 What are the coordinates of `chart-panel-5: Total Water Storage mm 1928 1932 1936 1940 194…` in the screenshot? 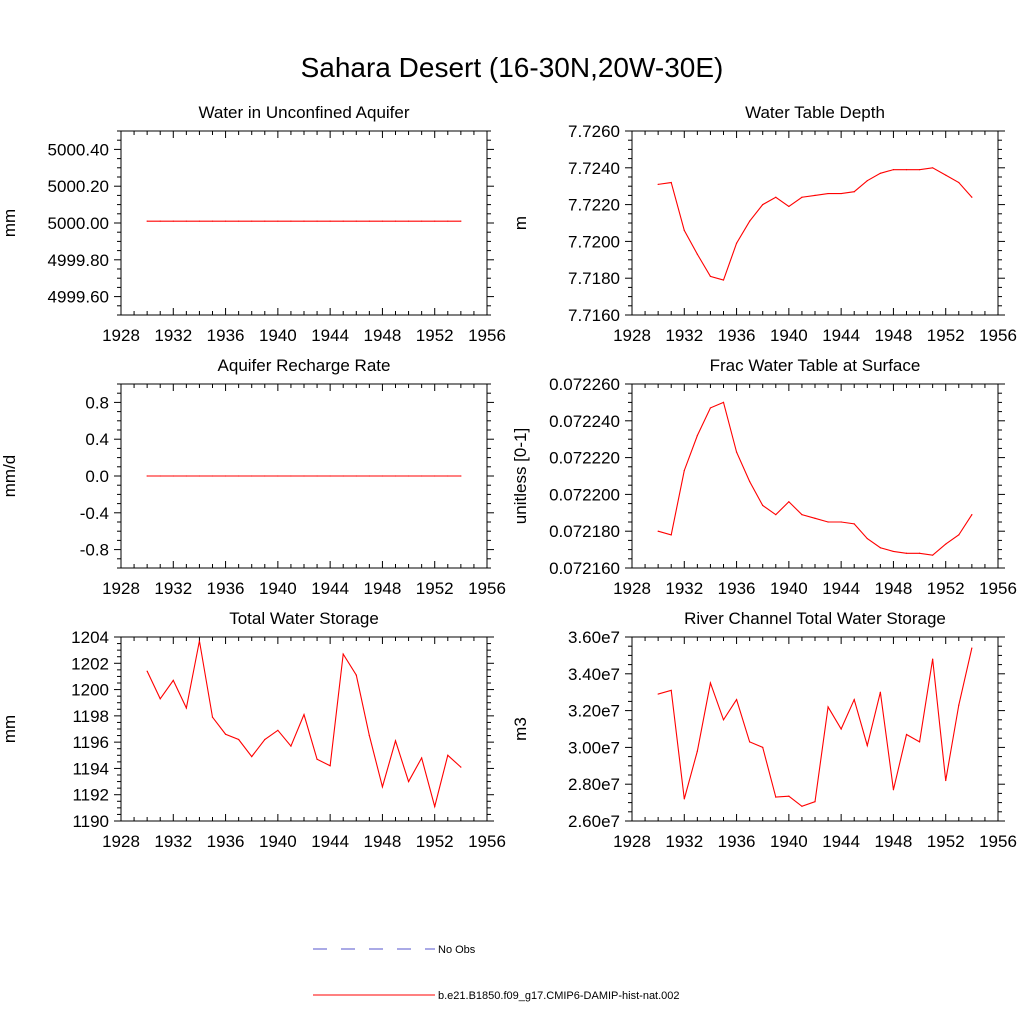 It's located at (253, 730).